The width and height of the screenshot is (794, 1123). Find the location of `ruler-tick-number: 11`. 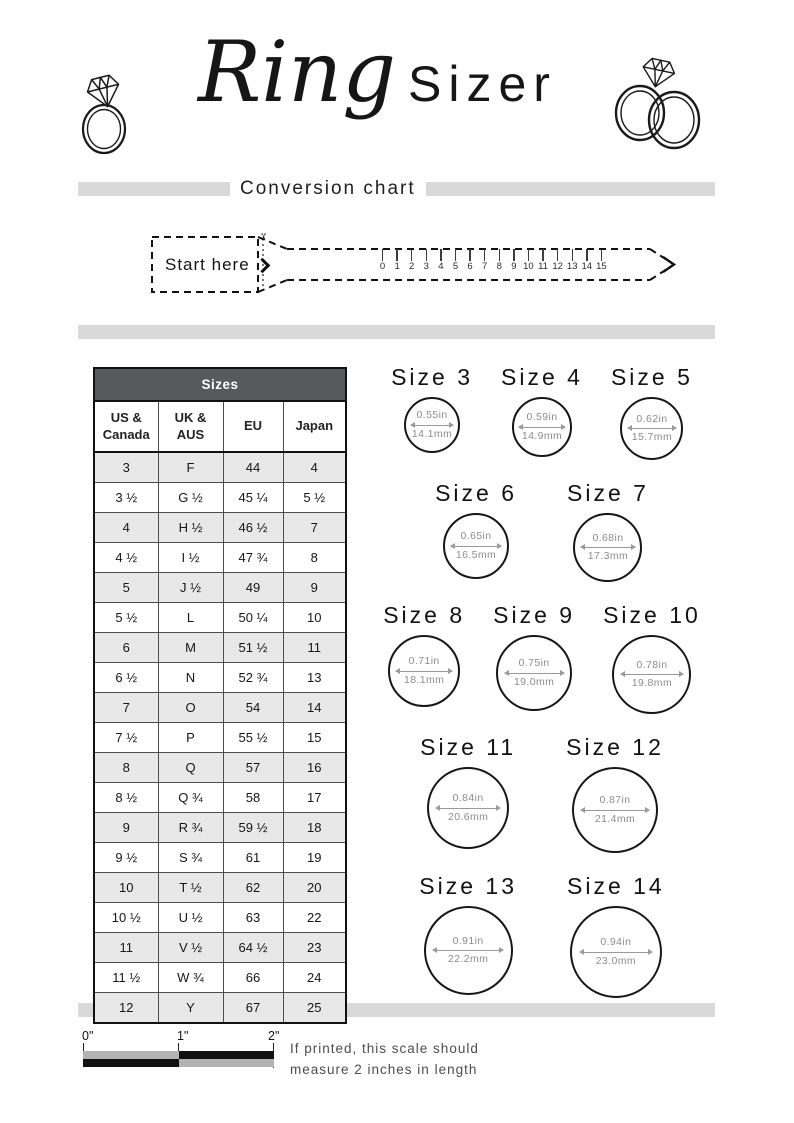

ruler-tick-number: 11 is located at coordinates (543, 266).